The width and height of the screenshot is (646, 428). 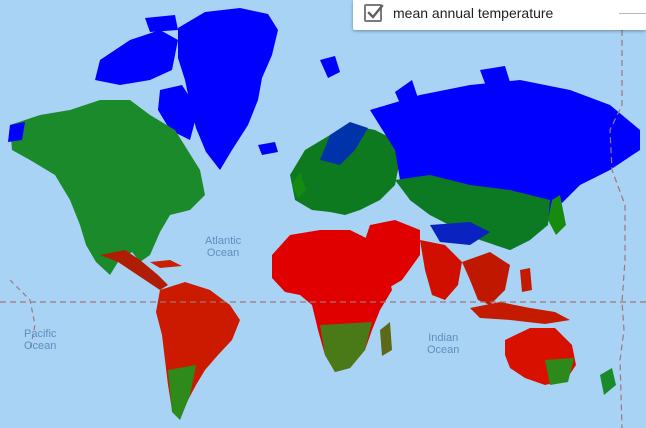 I want to click on africa-south, so click(x=346, y=347).